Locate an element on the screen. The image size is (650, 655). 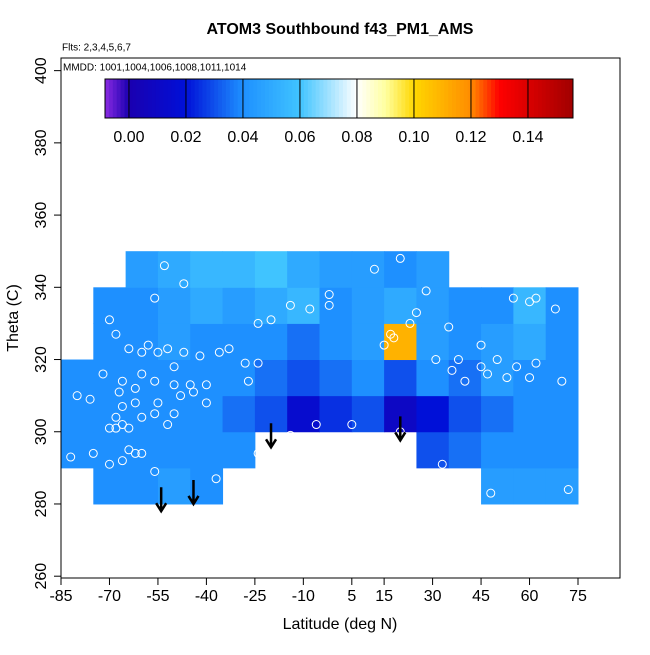
arrow is located at coordinates (271, 436).